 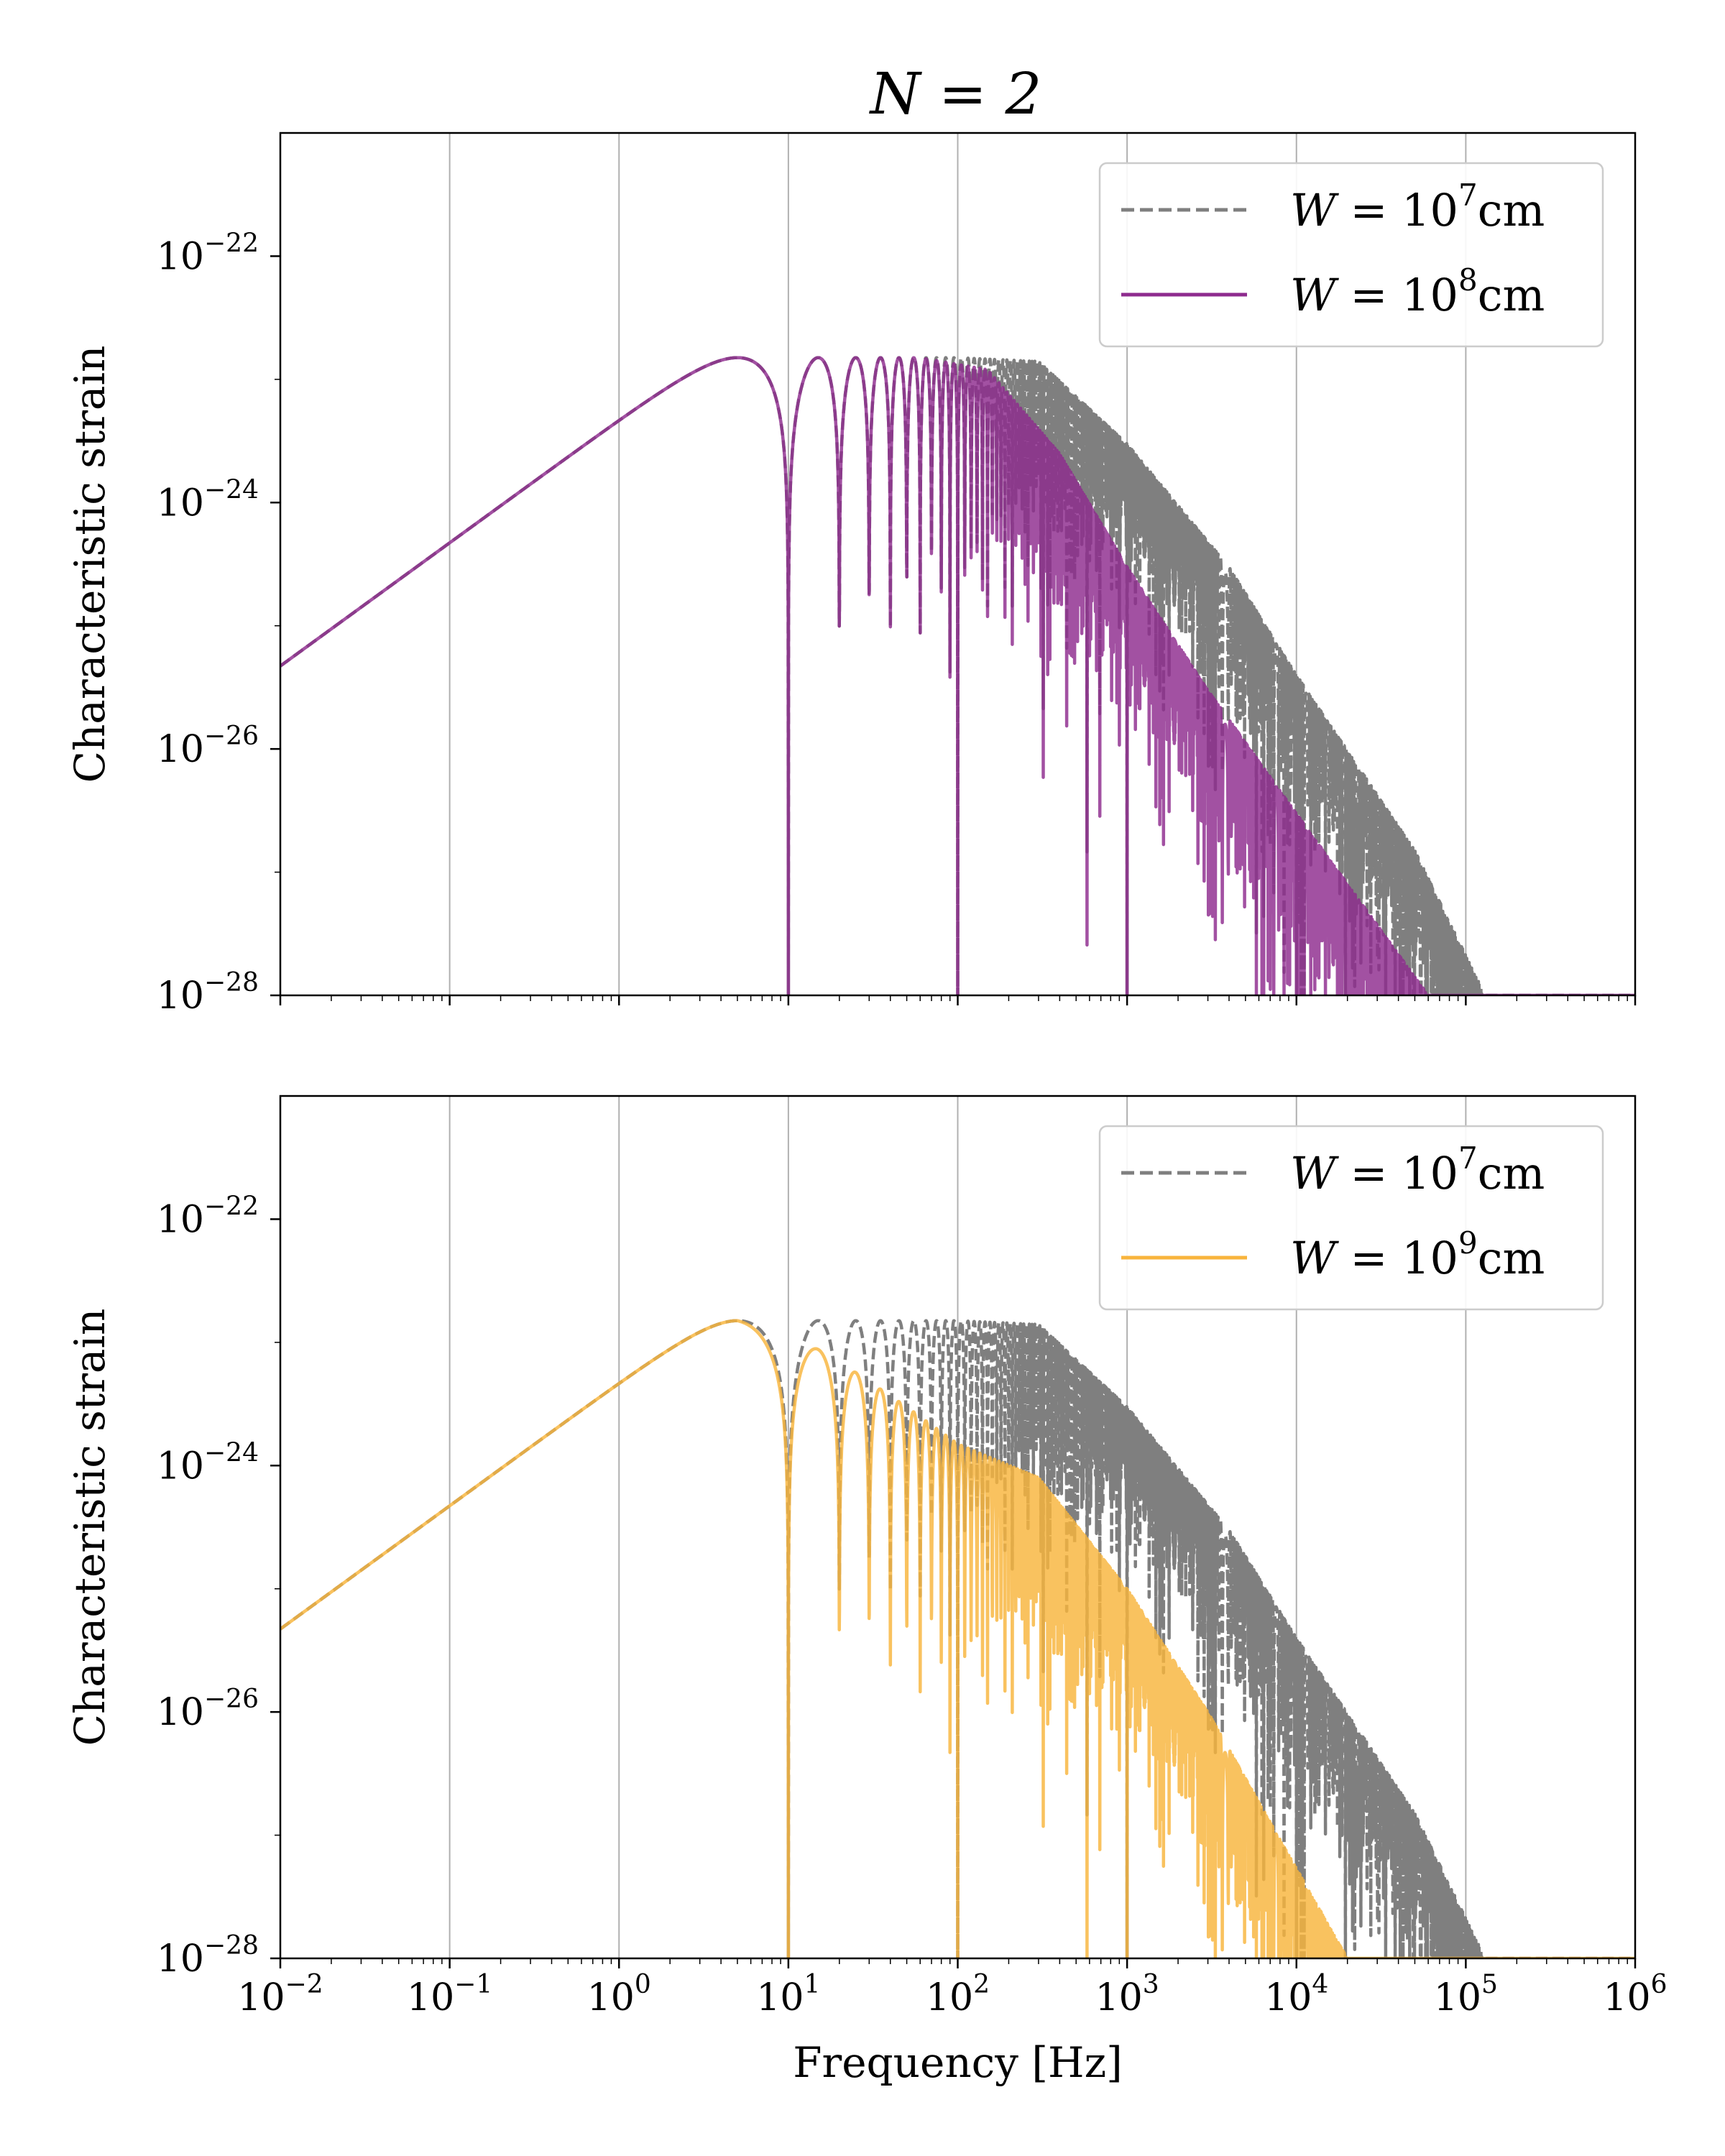 What do you see at coordinates (788, 1994) in the screenshot?
I see `x-tick-label: 10¹` at bounding box center [788, 1994].